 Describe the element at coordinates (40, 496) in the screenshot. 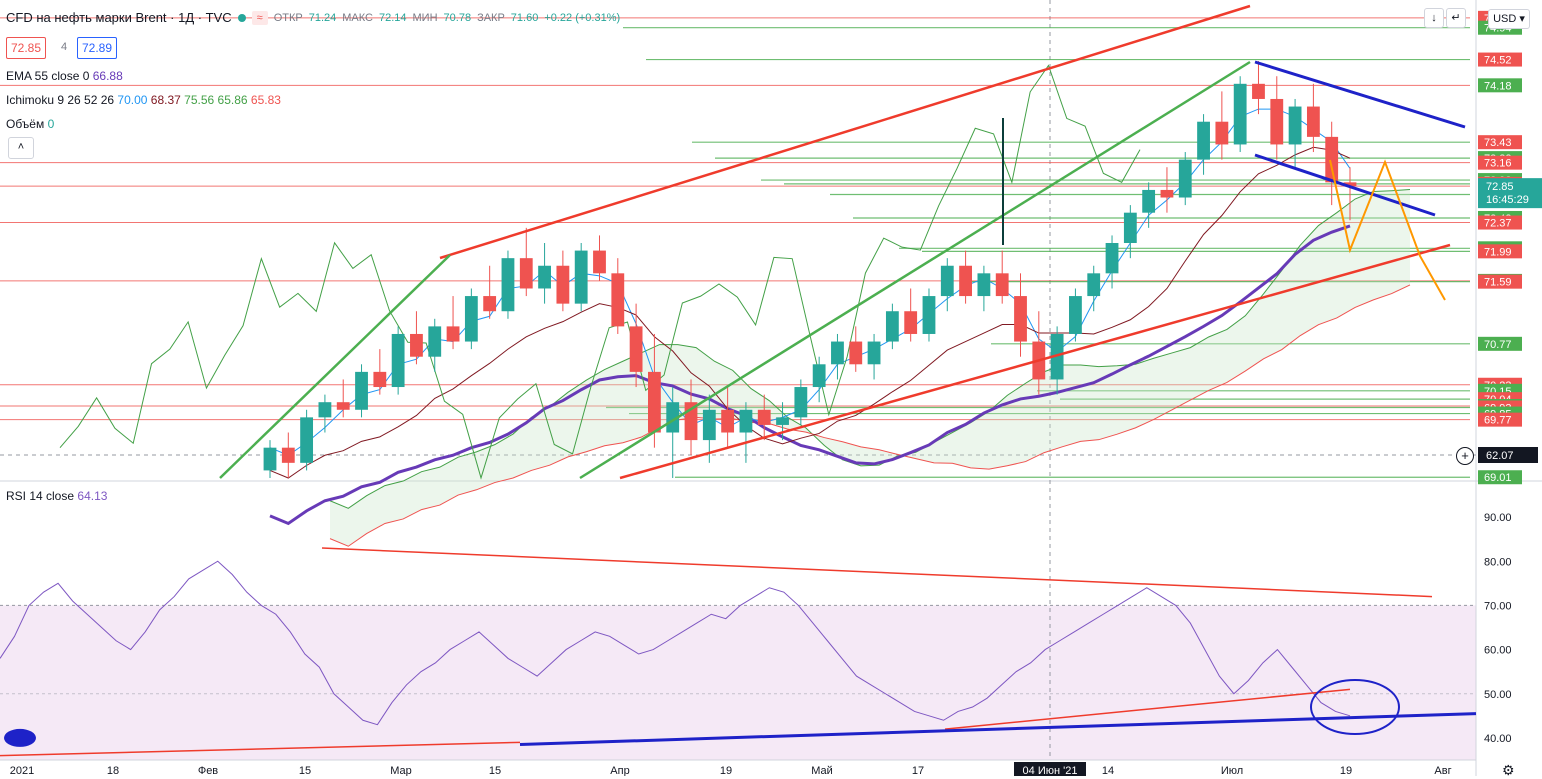

I see `rsi-label: RSI 14 close` at that location.